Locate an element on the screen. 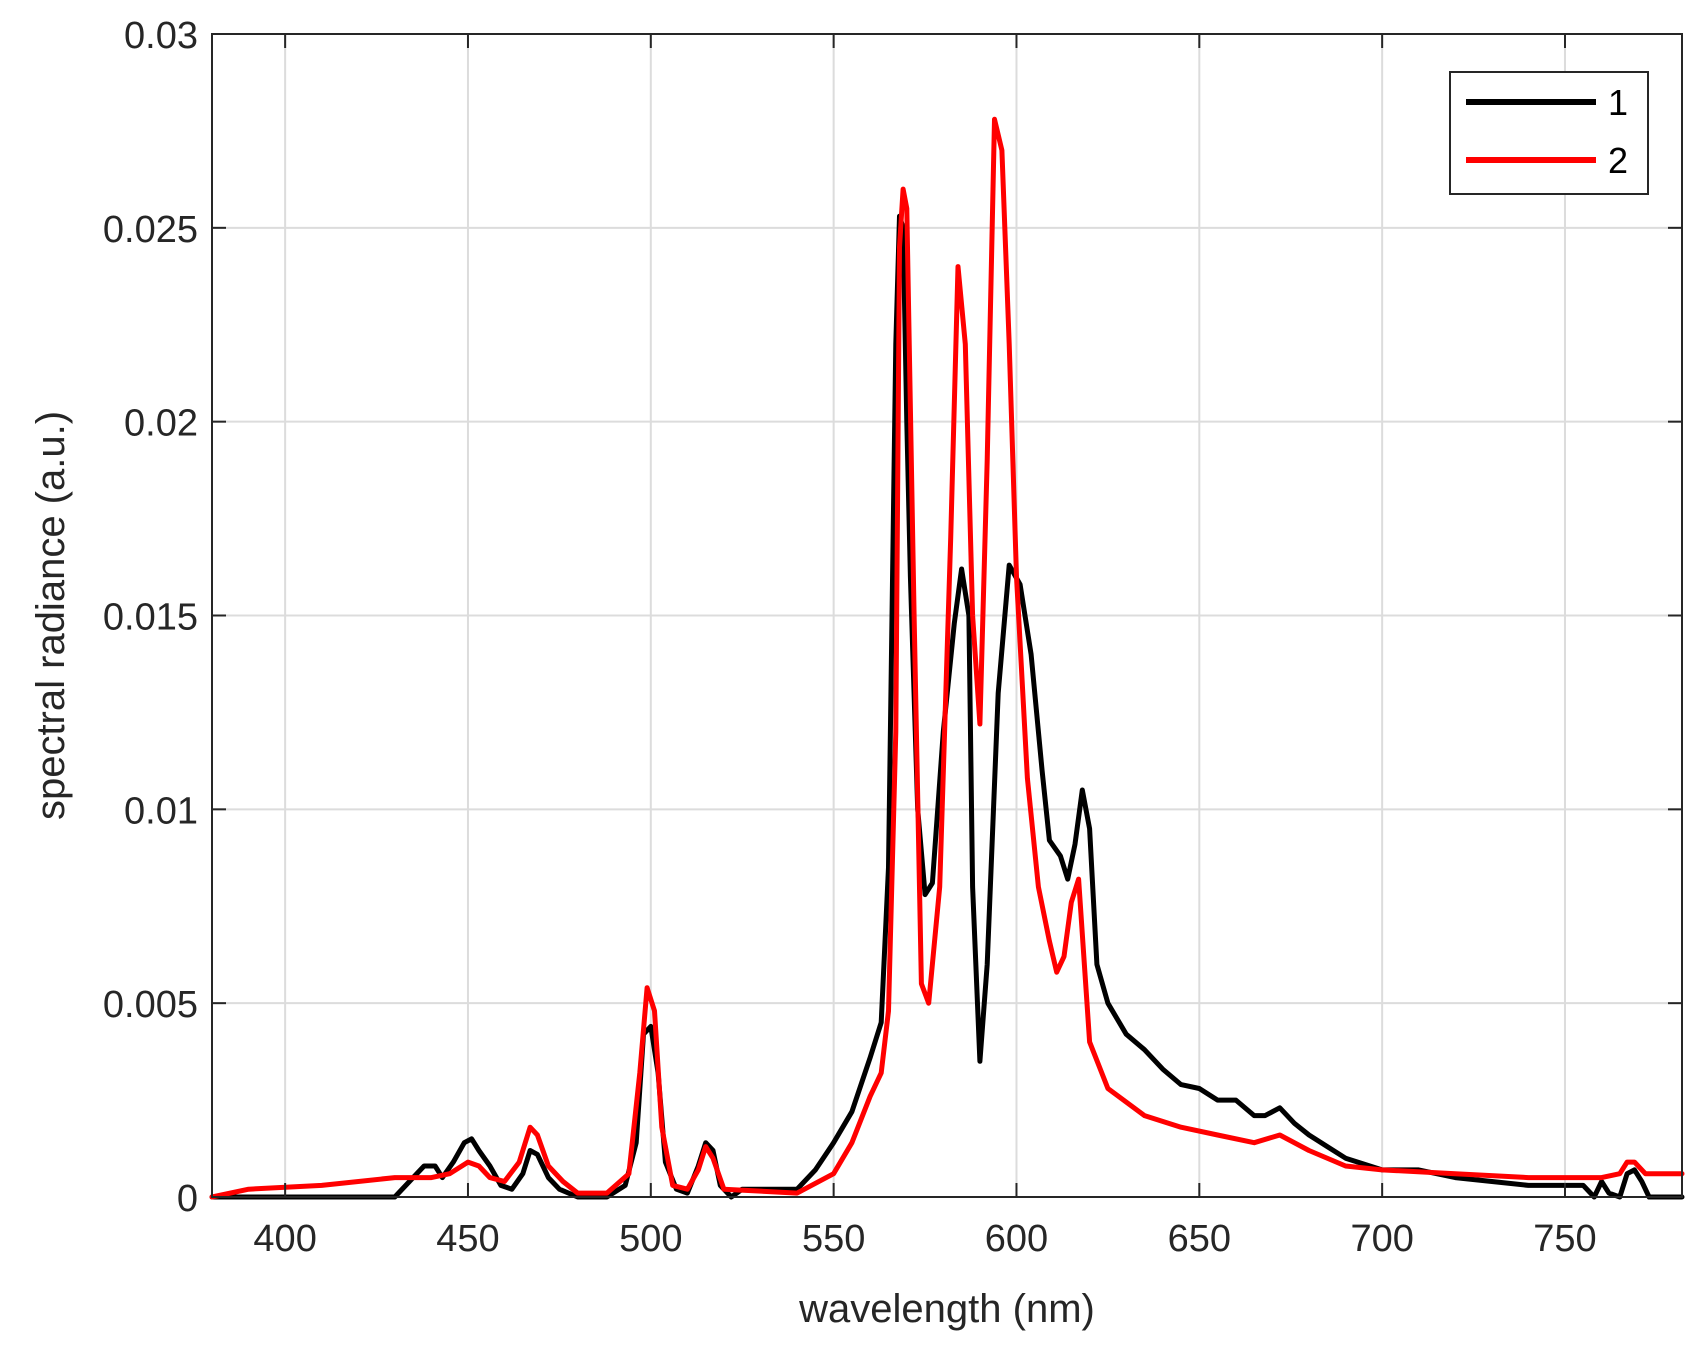  x-tick-label: 650 is located at coordinates (1199, 1239).